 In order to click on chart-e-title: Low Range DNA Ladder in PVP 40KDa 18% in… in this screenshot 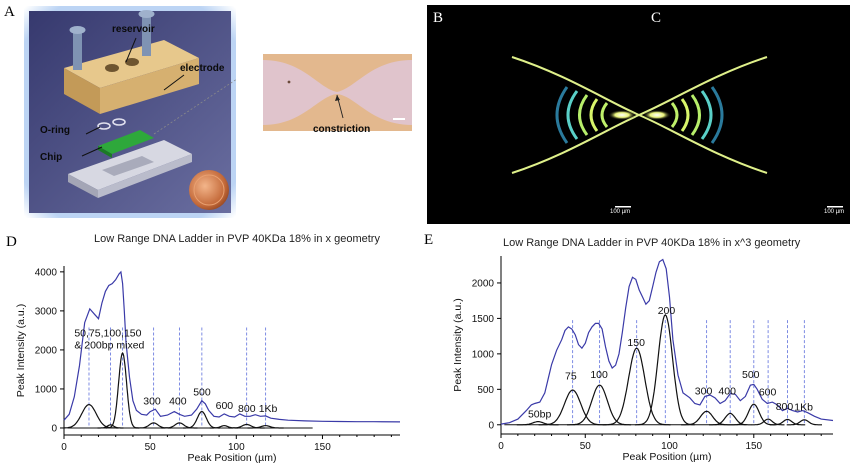, I will do `click(652, 243)`.